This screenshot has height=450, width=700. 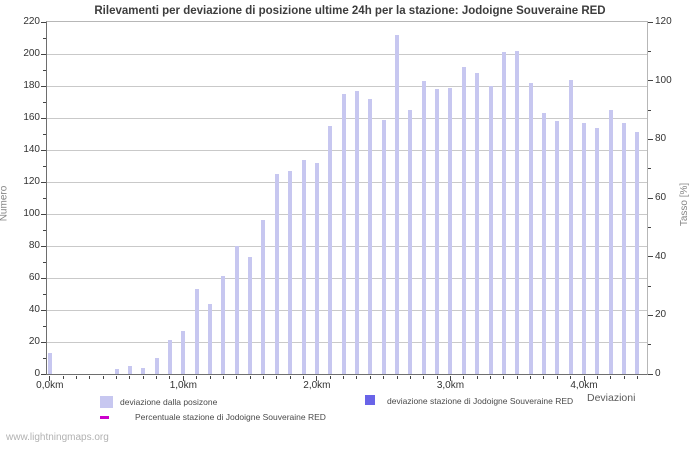 What do you see at coordinates (450, 385) in the screenshot?
I see `x-tick-label: 3,0km` at bounding box center [450, 385].